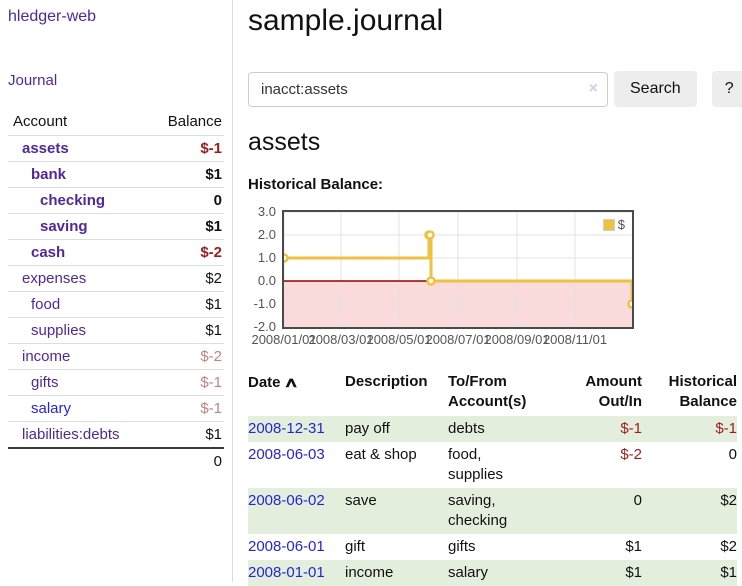 This screenshot has height=586, width=742. Describe the element at coordinates (116, 330) in the screenshot. I see `account-row: supplies $1` at that location.